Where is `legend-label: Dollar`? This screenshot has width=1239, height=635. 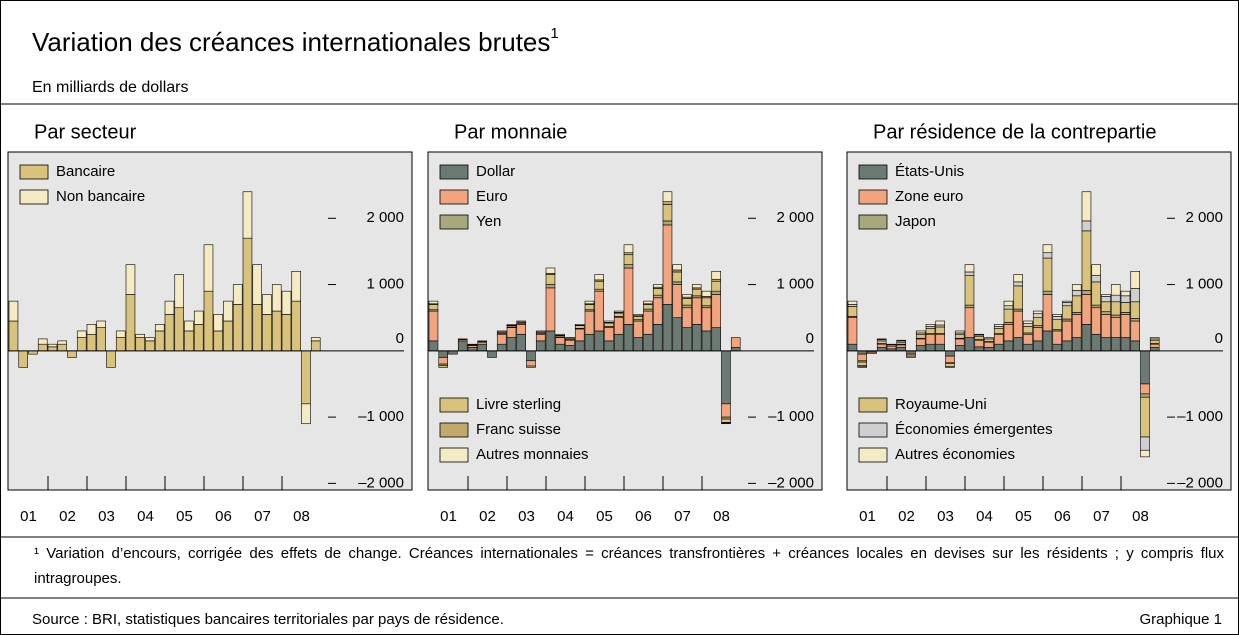
legend-label: Dollar is located at coordinates (495, 171).